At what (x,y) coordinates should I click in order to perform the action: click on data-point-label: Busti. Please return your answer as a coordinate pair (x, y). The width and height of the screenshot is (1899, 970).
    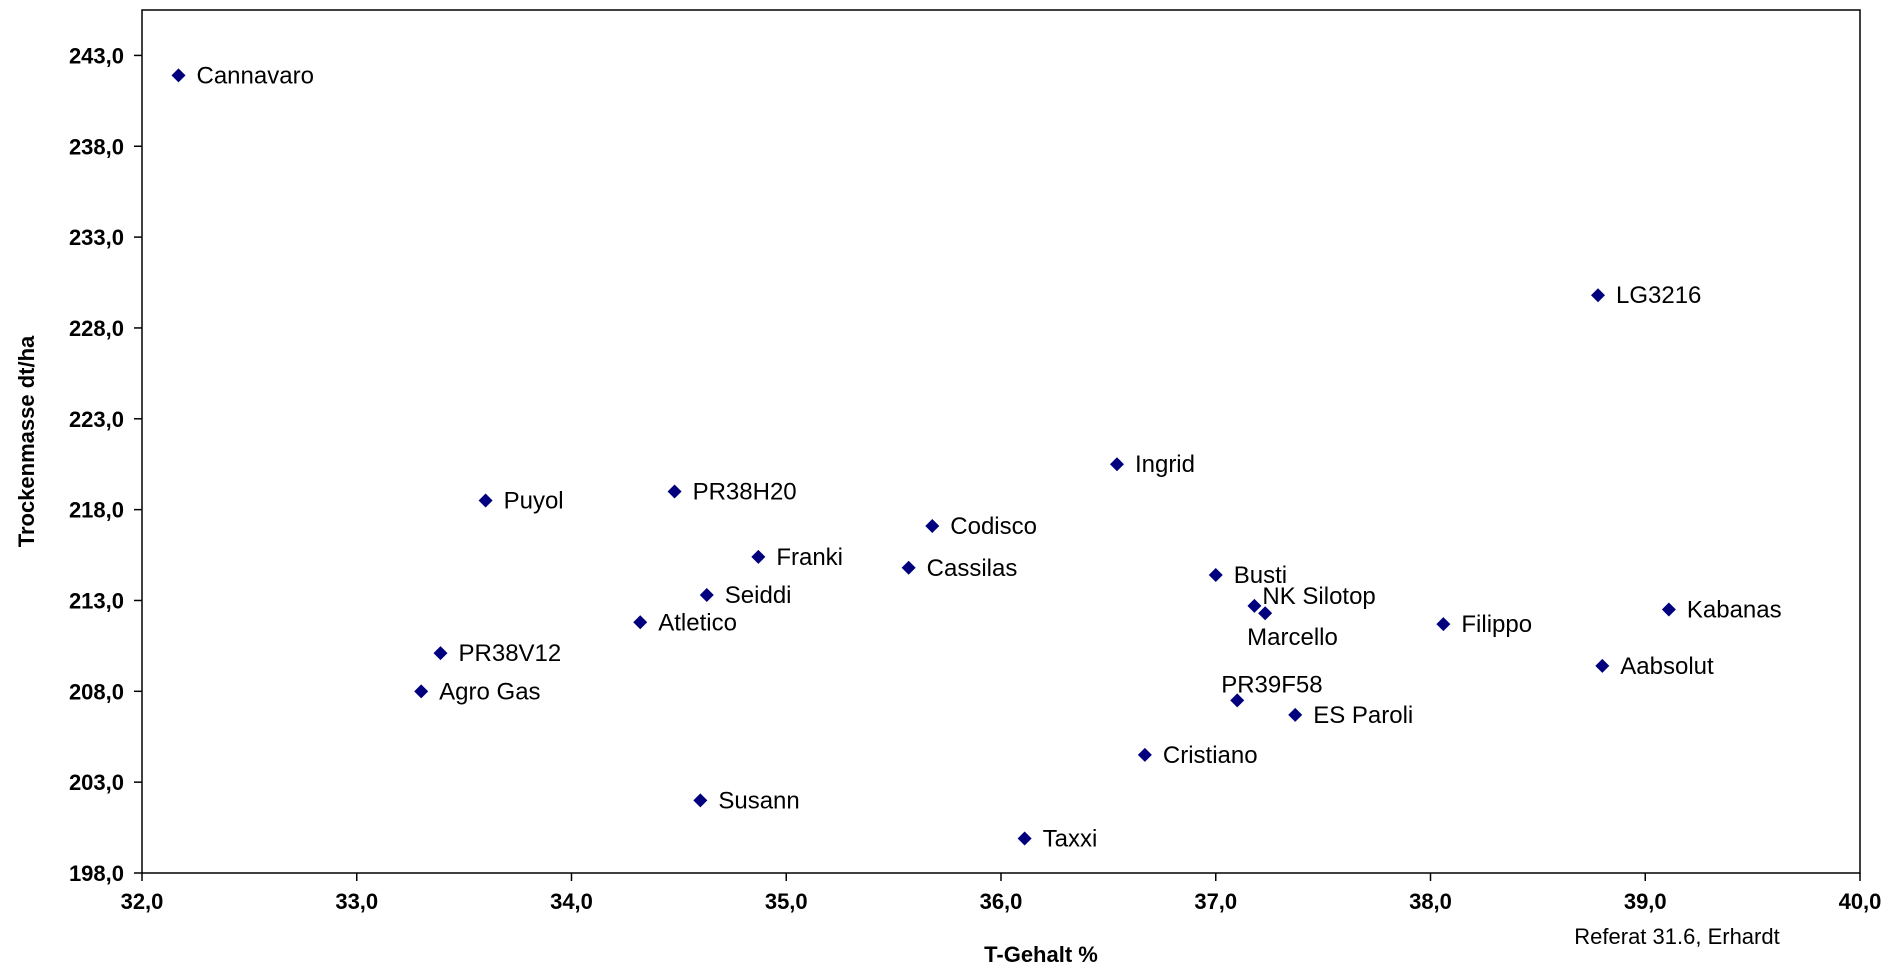
    Looking at the image, I should click on (1260, 575).